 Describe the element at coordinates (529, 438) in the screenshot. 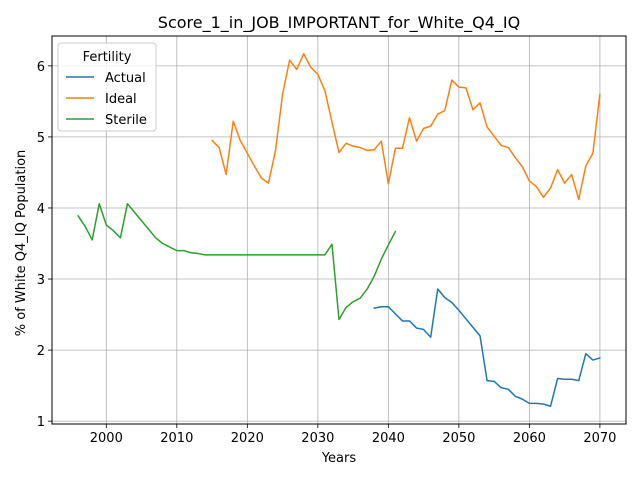

I see `x-tick-label: 2060` at that location.